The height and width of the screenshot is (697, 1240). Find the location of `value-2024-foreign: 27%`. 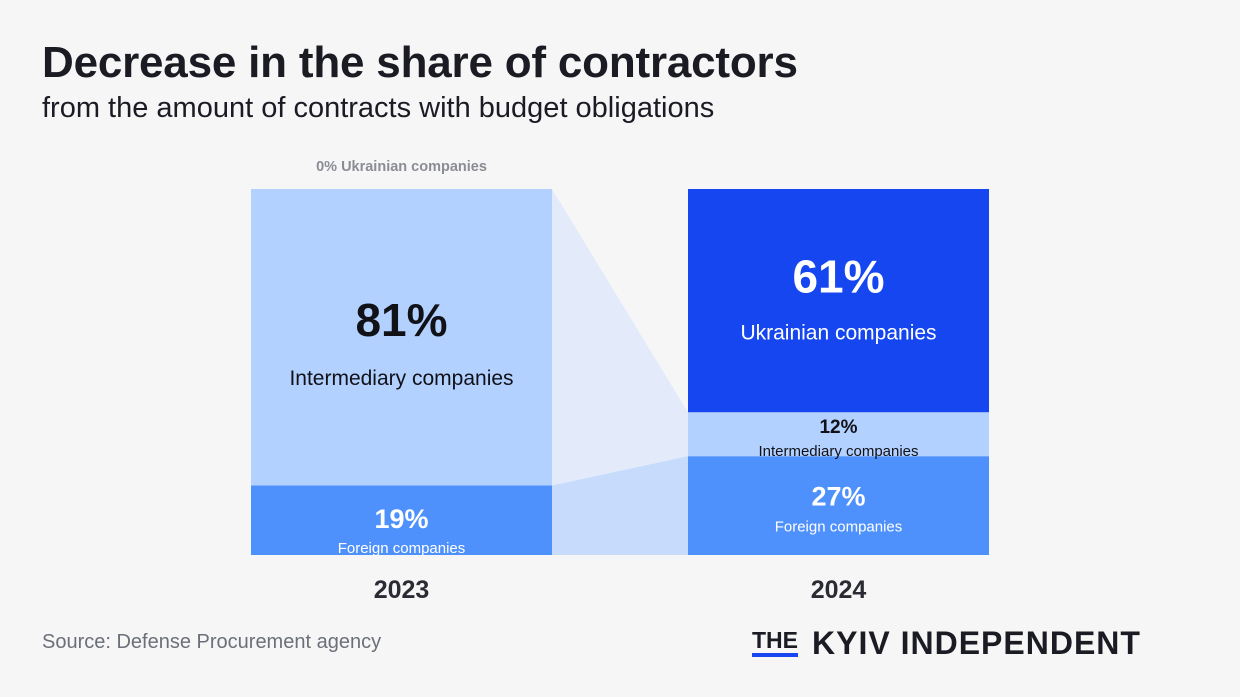

value-2024-foreign: 27% is located at coordinates (838, 497).